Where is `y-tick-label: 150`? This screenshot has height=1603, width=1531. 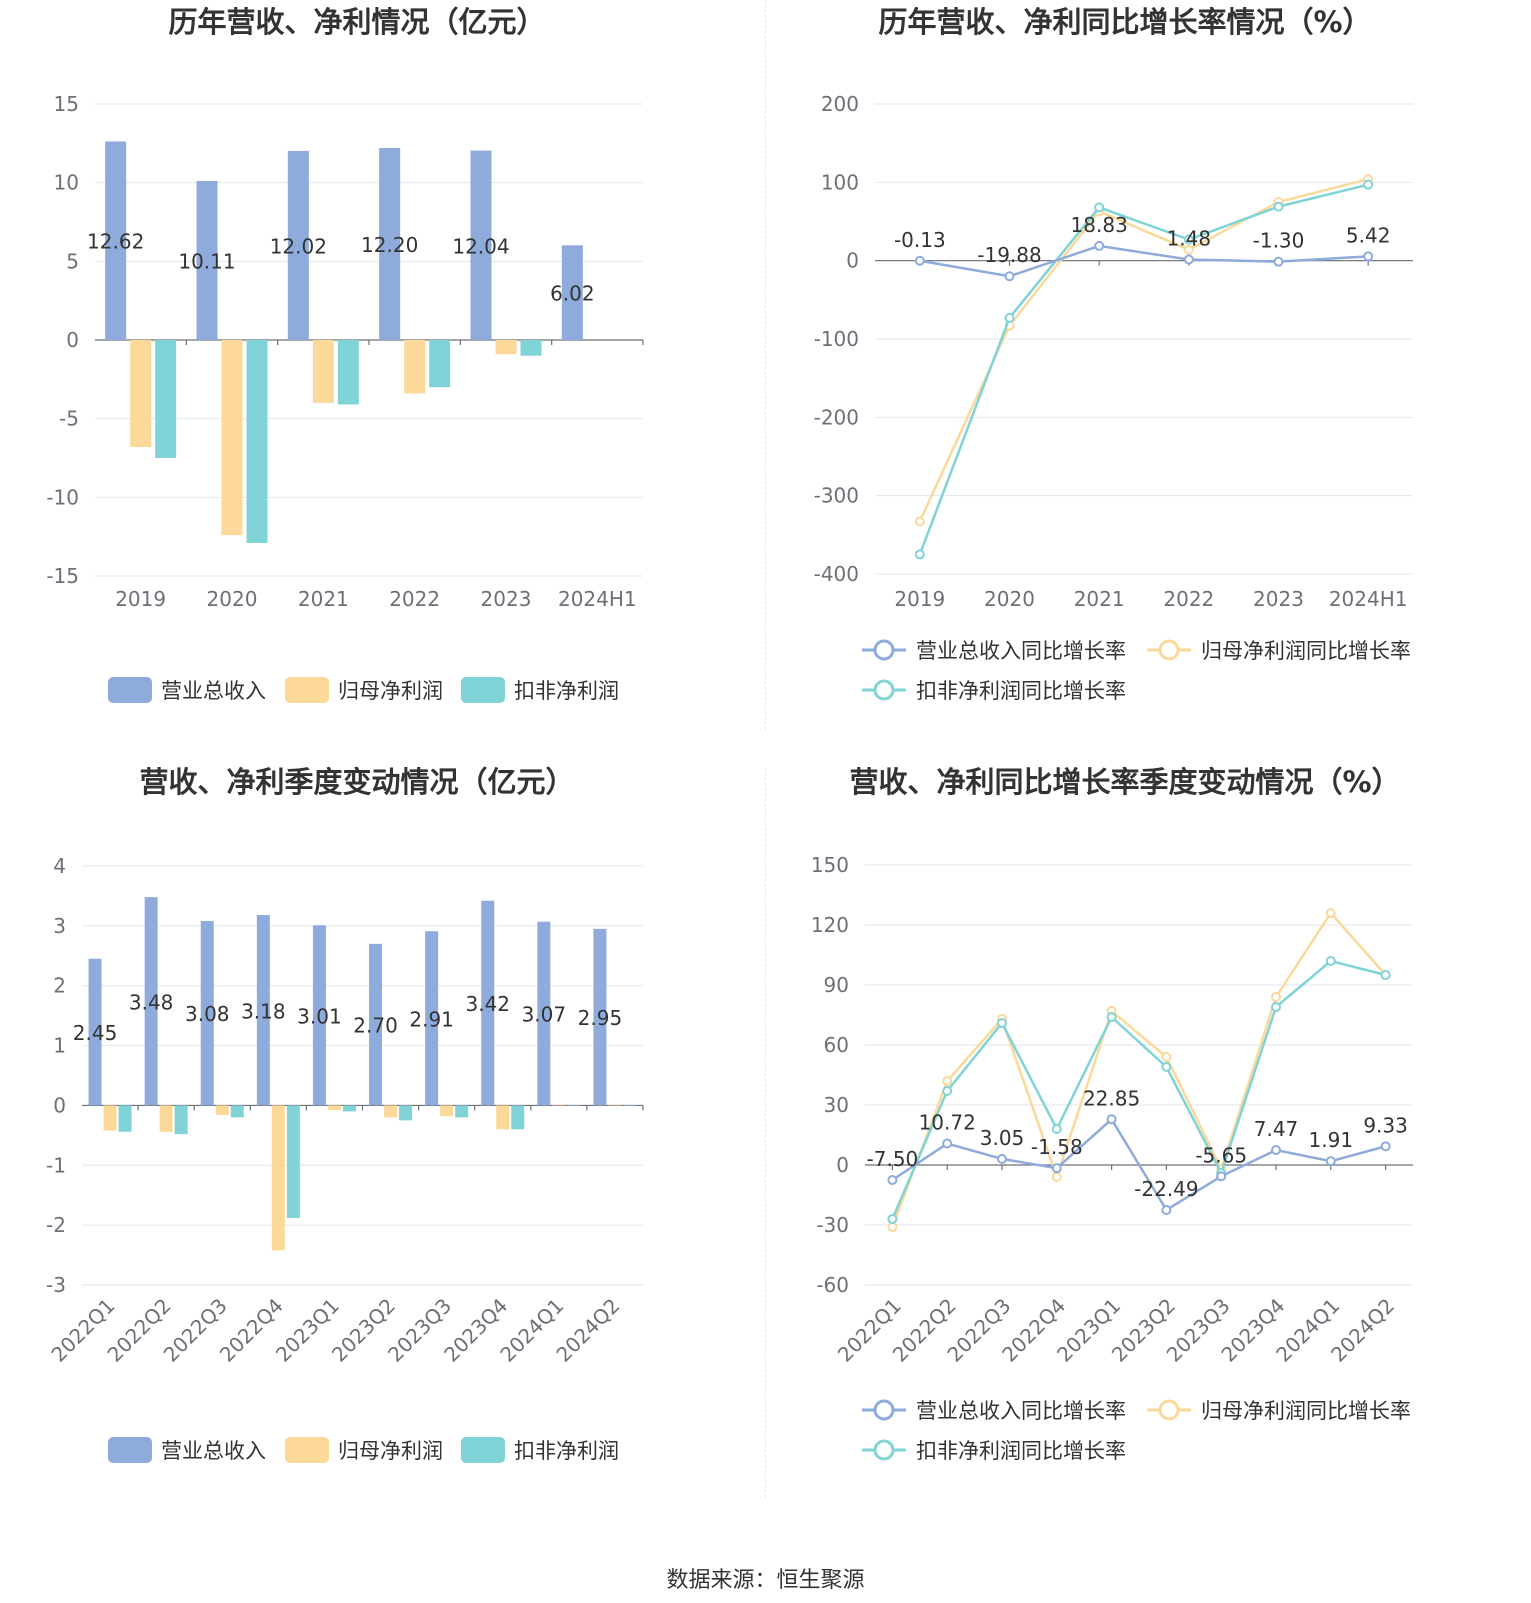
y-tick-label: 150 is located at coordinates (830, 865).